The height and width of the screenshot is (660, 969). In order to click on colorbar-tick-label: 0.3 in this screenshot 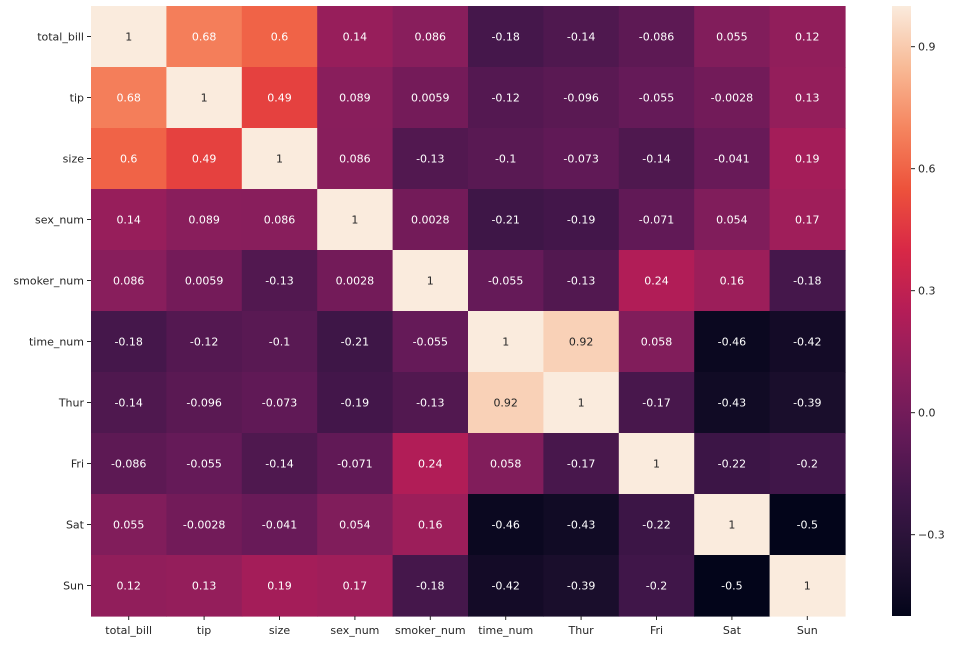, I will do `click(927, 291)`.